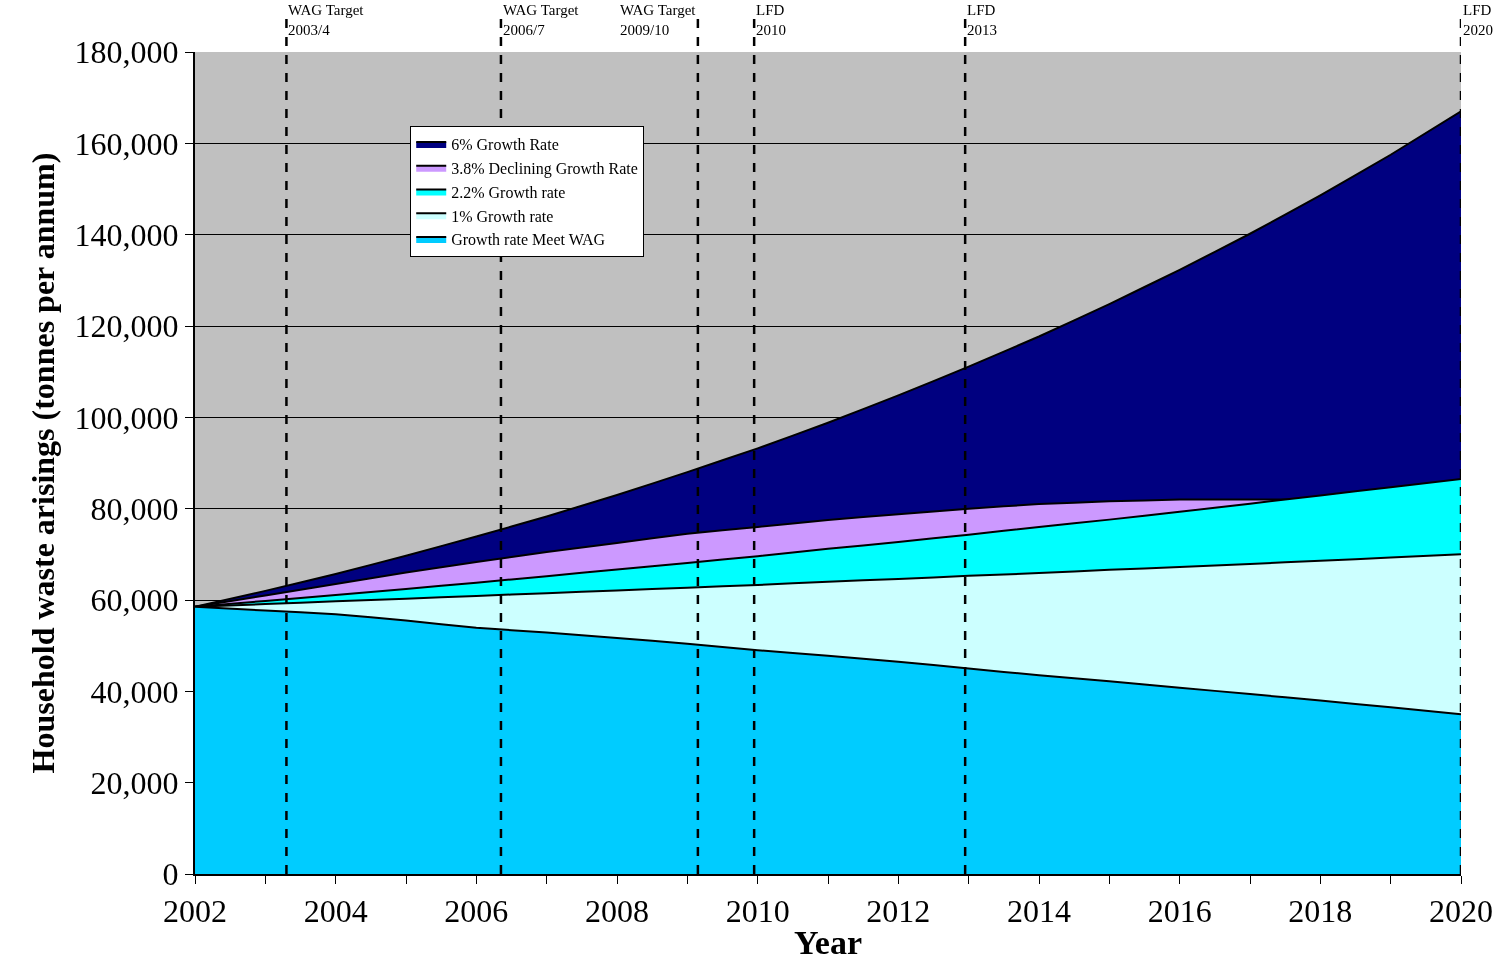 Image resolution: width=1499 pixels, height=974 pixels. What do you see at coordinates (828, 943) in the screenshot?
I see `x-axis-title: Year` at bounding box center [828, 943].